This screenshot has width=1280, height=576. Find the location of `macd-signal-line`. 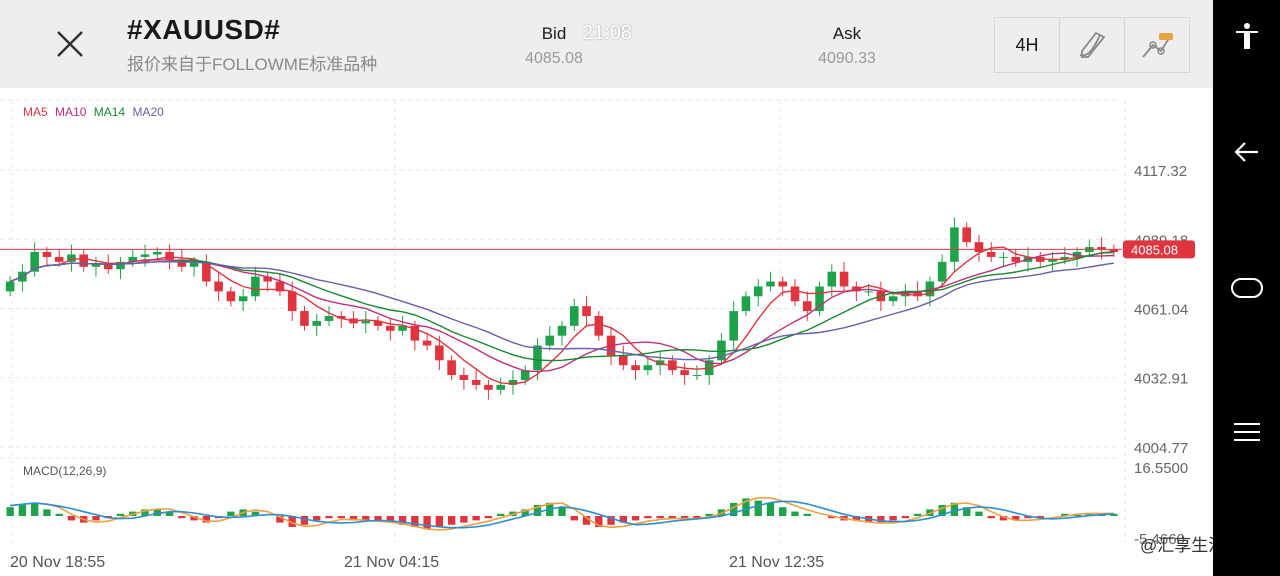

macd-signal-line is located at coordinates (562, 514).